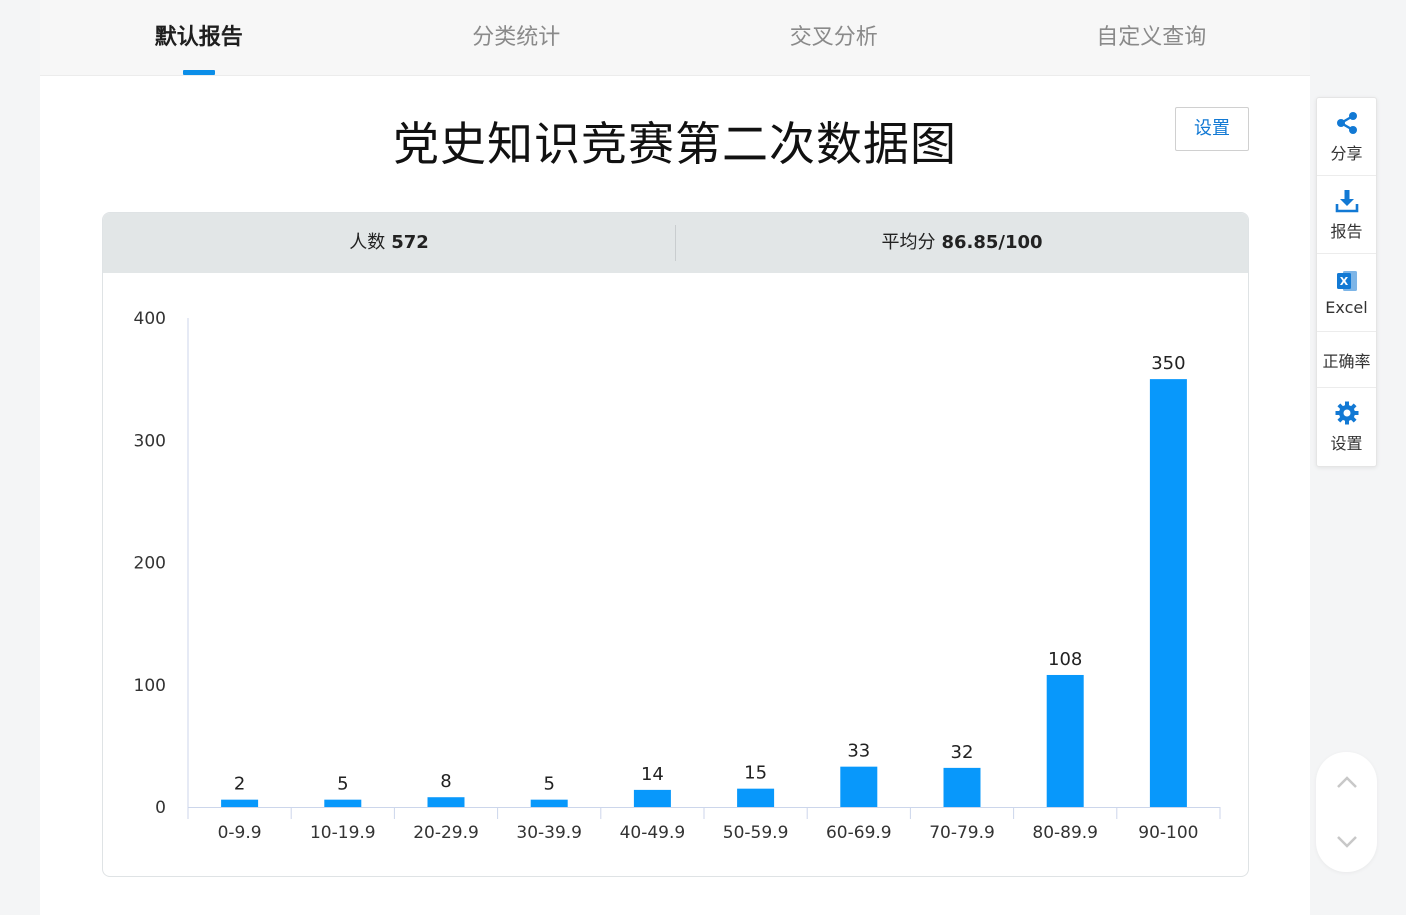  I want to click on x-category-label: 50-59.9, so click(756, 833).